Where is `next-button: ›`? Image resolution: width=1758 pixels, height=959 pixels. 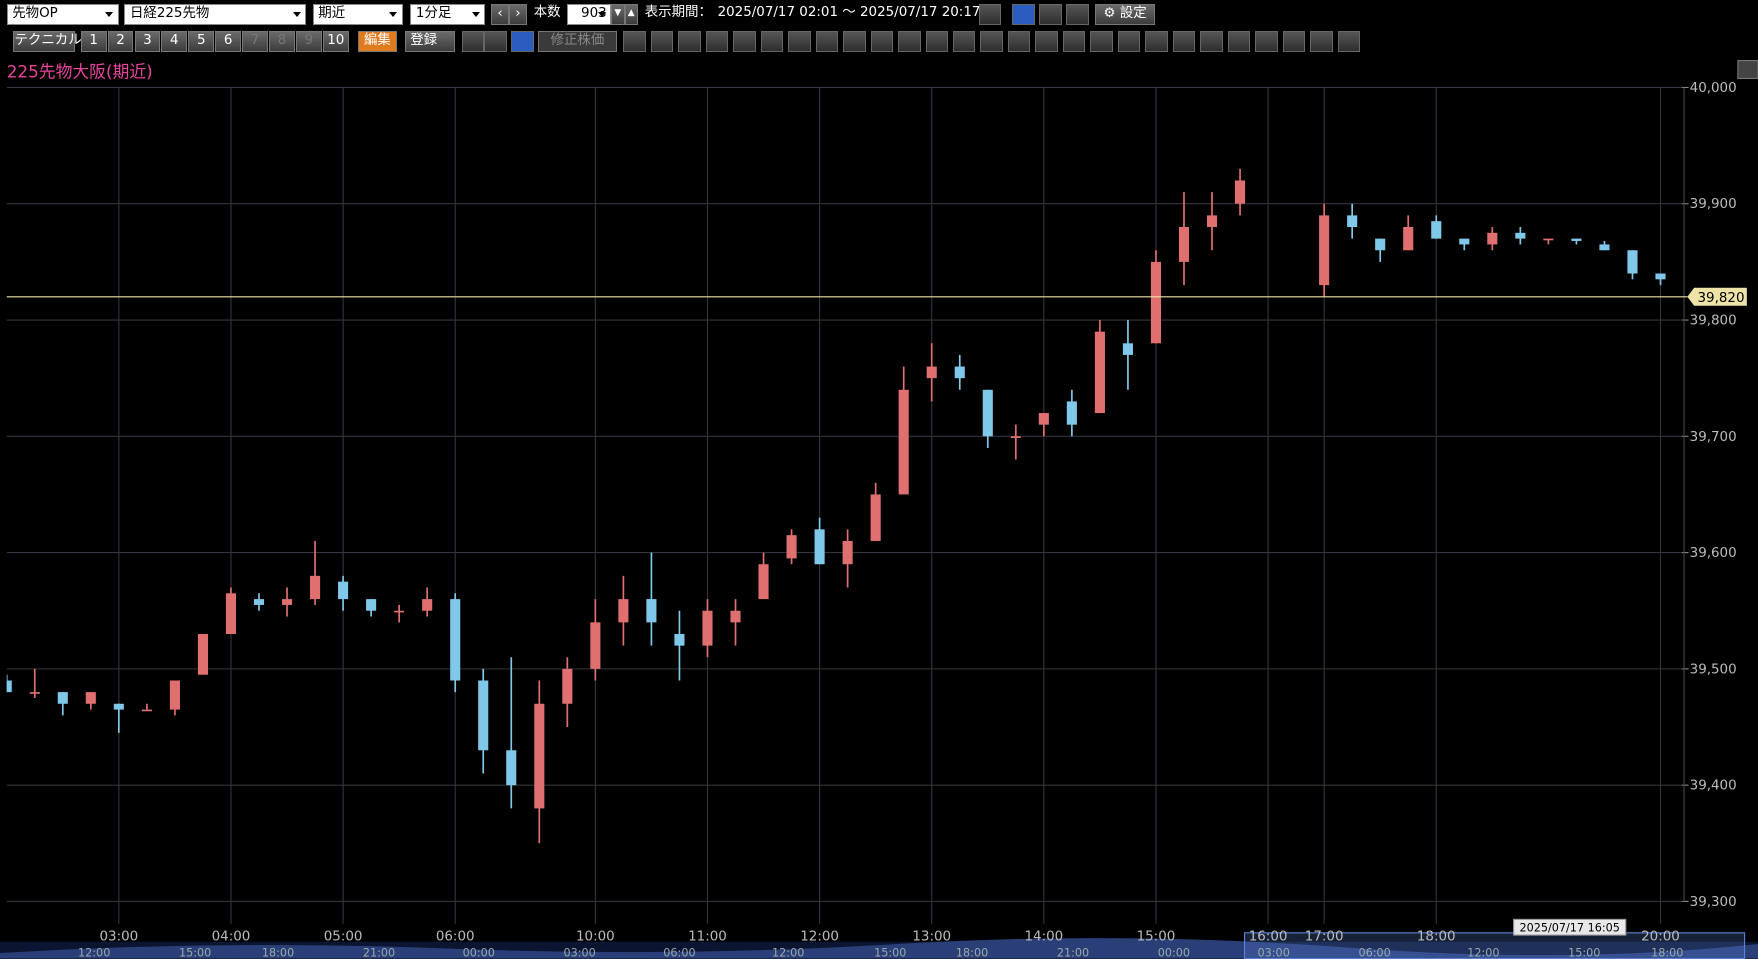 next-button: › is located at coordinates (518, 14).